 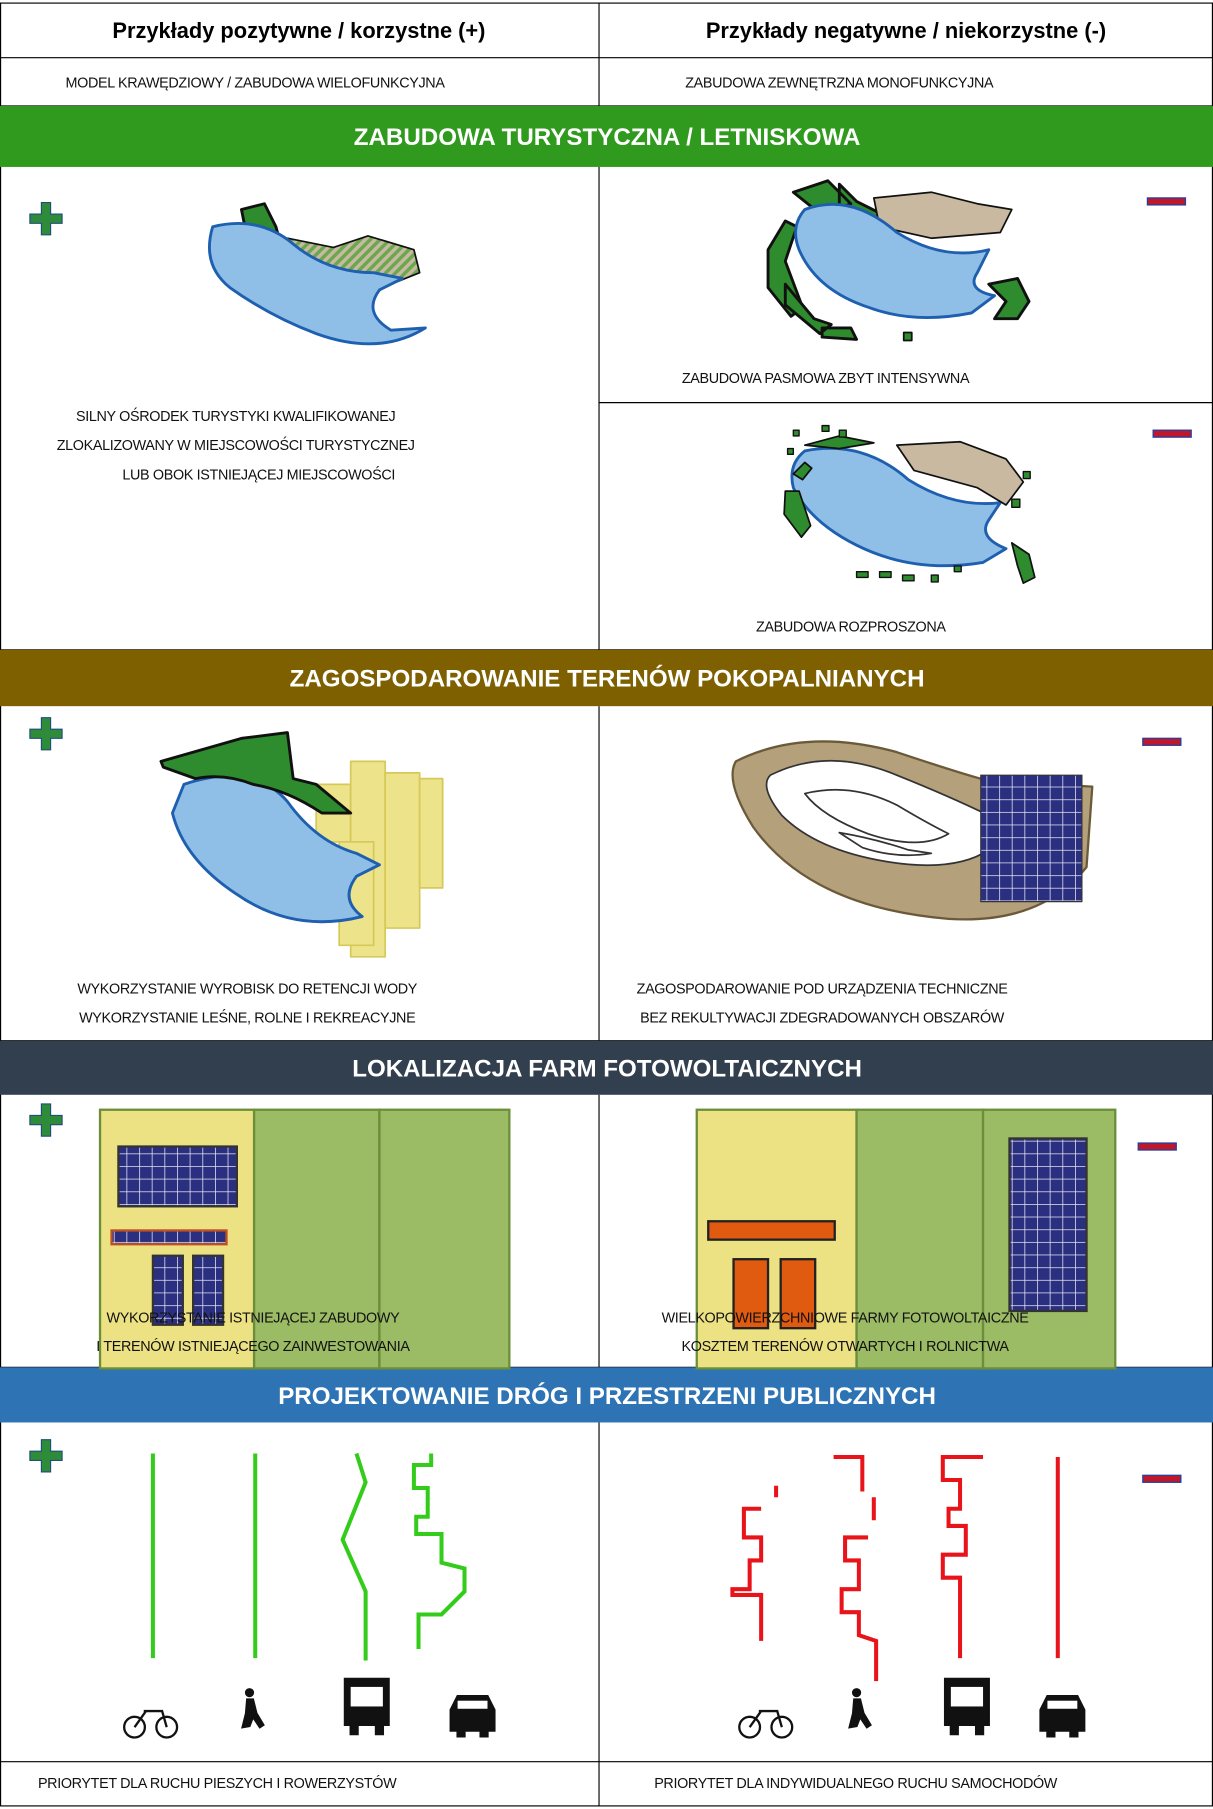 What do you see at coordinates (236, 416) in the screenshot?
I see `caption: SILNY OŚRODEK TURYSTYKI KWALIFIKOWANEJ` at bounding box center [236, 416].